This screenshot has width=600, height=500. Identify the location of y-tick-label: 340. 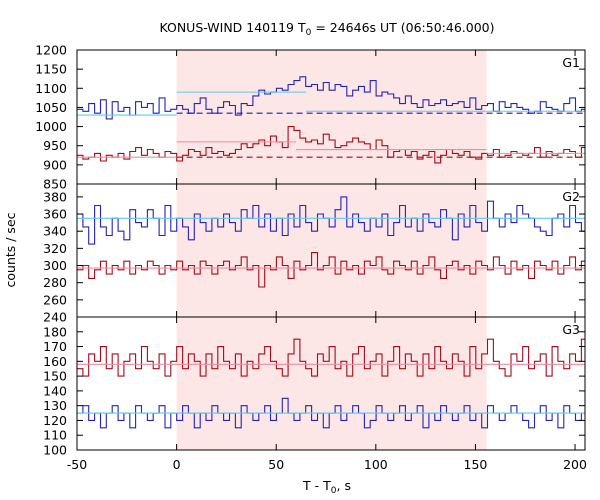
(55, 231).